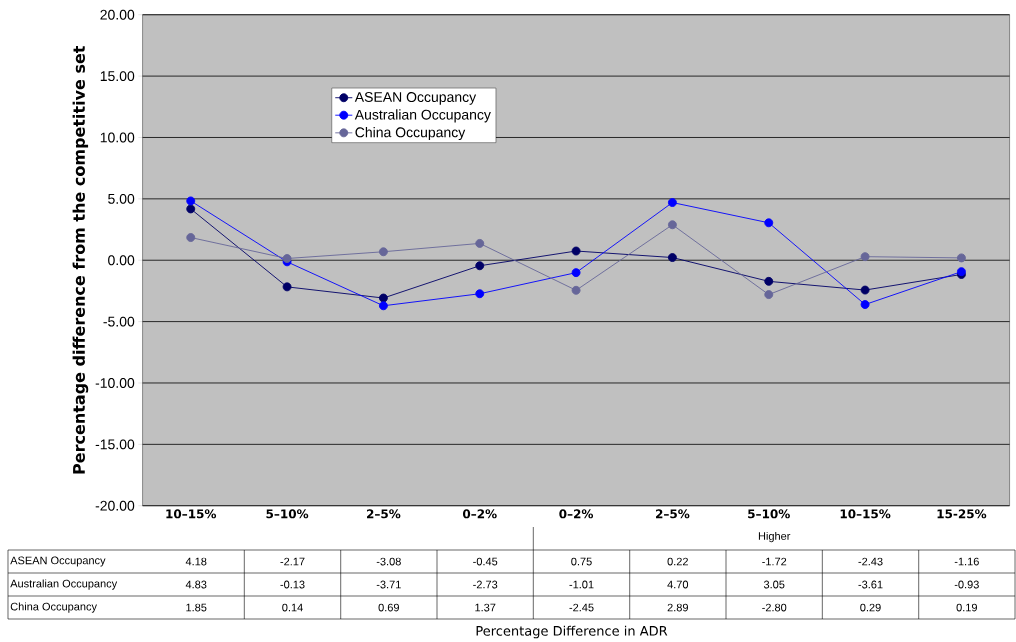 Image resolution: width=1016 pixels, height=642 pixels. Describe the element at coordinates (115, 383) in the screenshot. I see `y-tick-label: -10.00` at that location.